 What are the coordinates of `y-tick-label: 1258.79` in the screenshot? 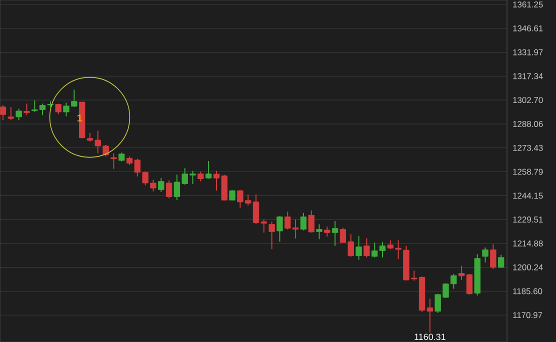 It's located at (528, 171).